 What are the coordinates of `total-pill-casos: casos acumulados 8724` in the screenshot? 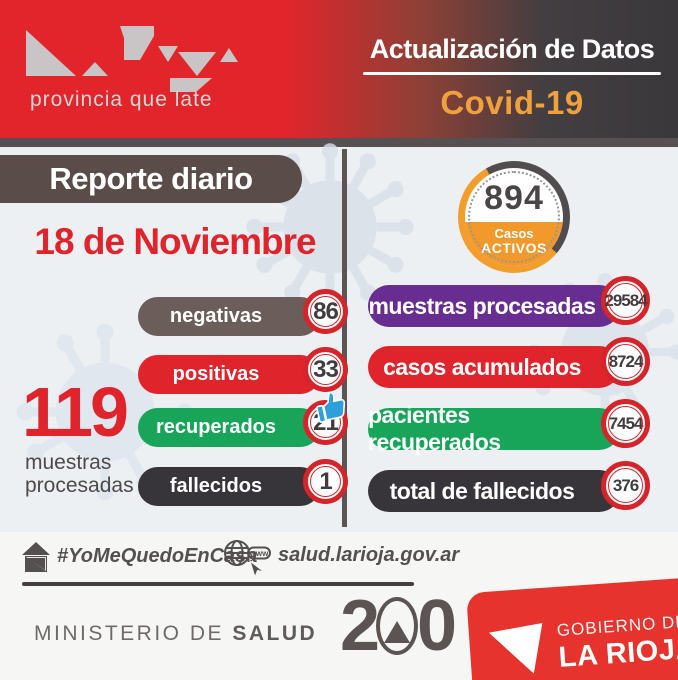 It's located at (509, 362).